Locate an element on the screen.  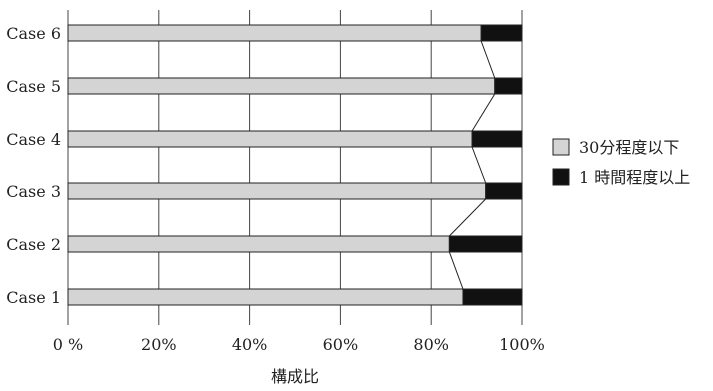
category-label: Case 6 is located at coordinates (33, 33).